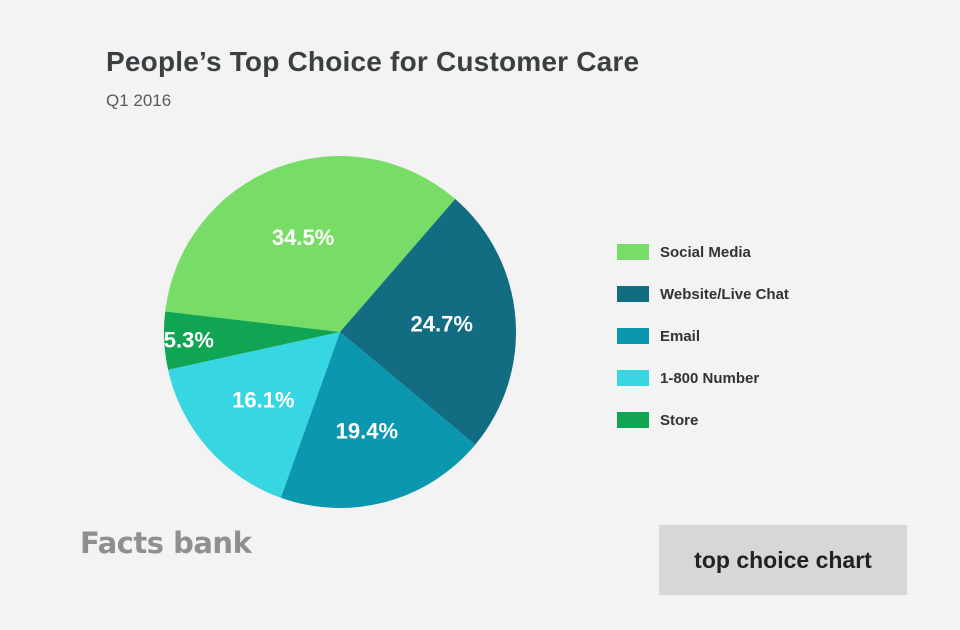  What do you see at coordinates (303, 237) in the screenshot?
I see `pie-data-label: 34.5%` at bounding box center [303, 237].